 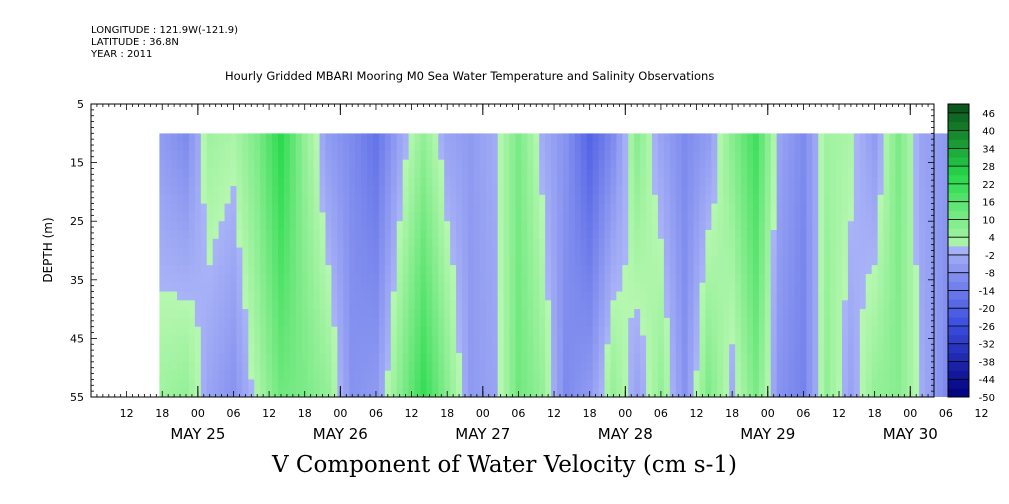 What do you see at coordinates (803, 413) in the screenshot?
I see `x-hour-tick-label: 06` at bounding box center [803, 413].